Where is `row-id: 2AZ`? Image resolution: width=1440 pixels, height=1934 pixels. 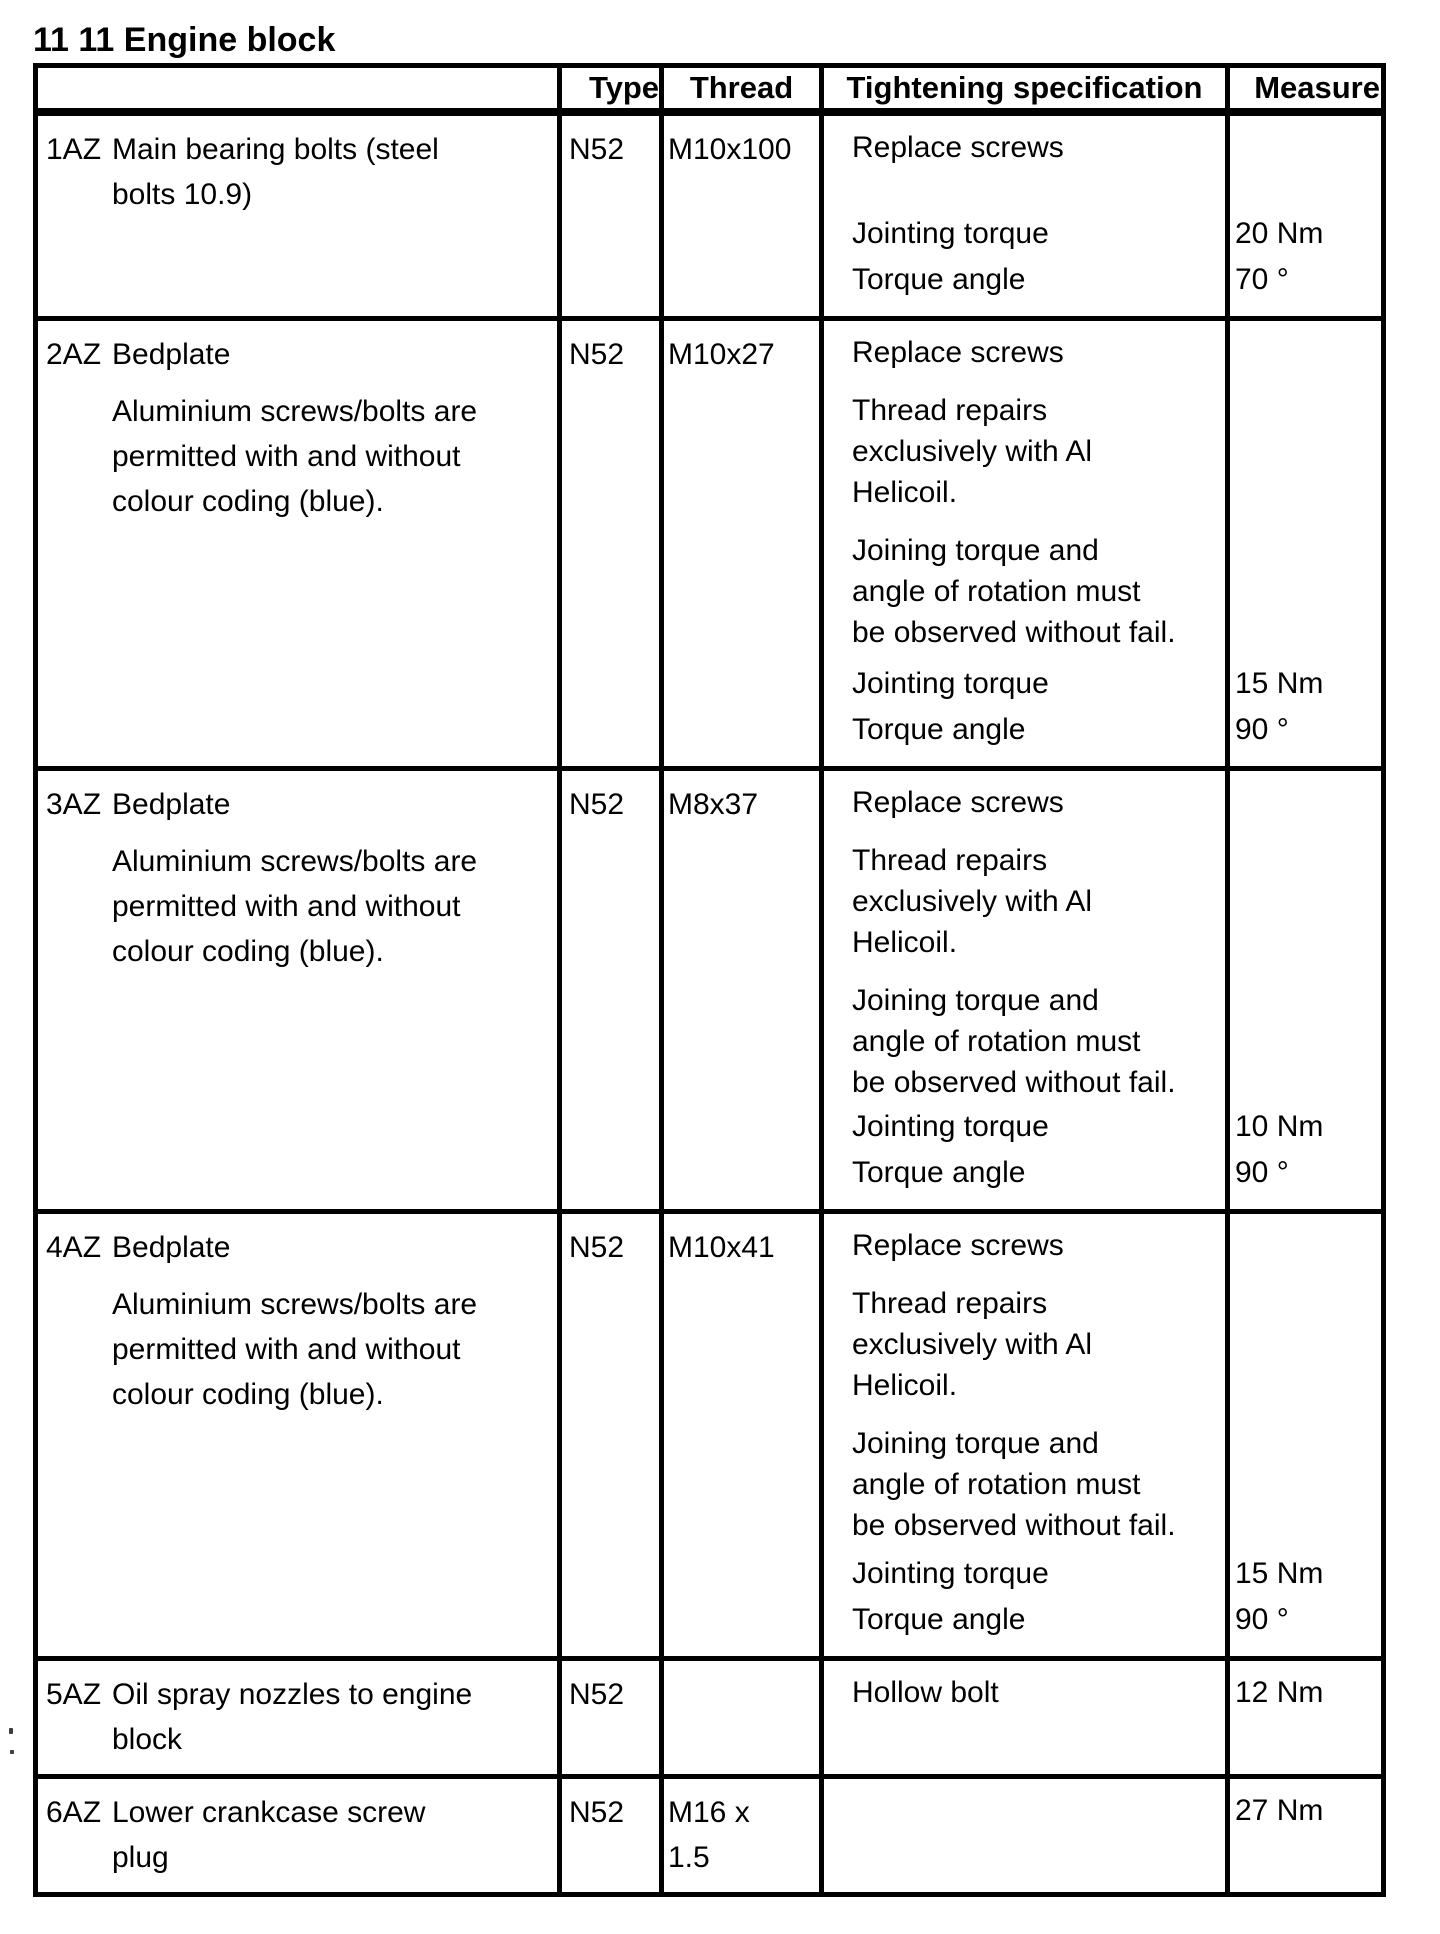
row-id: 2AZ is located at coordinates (74, 354).